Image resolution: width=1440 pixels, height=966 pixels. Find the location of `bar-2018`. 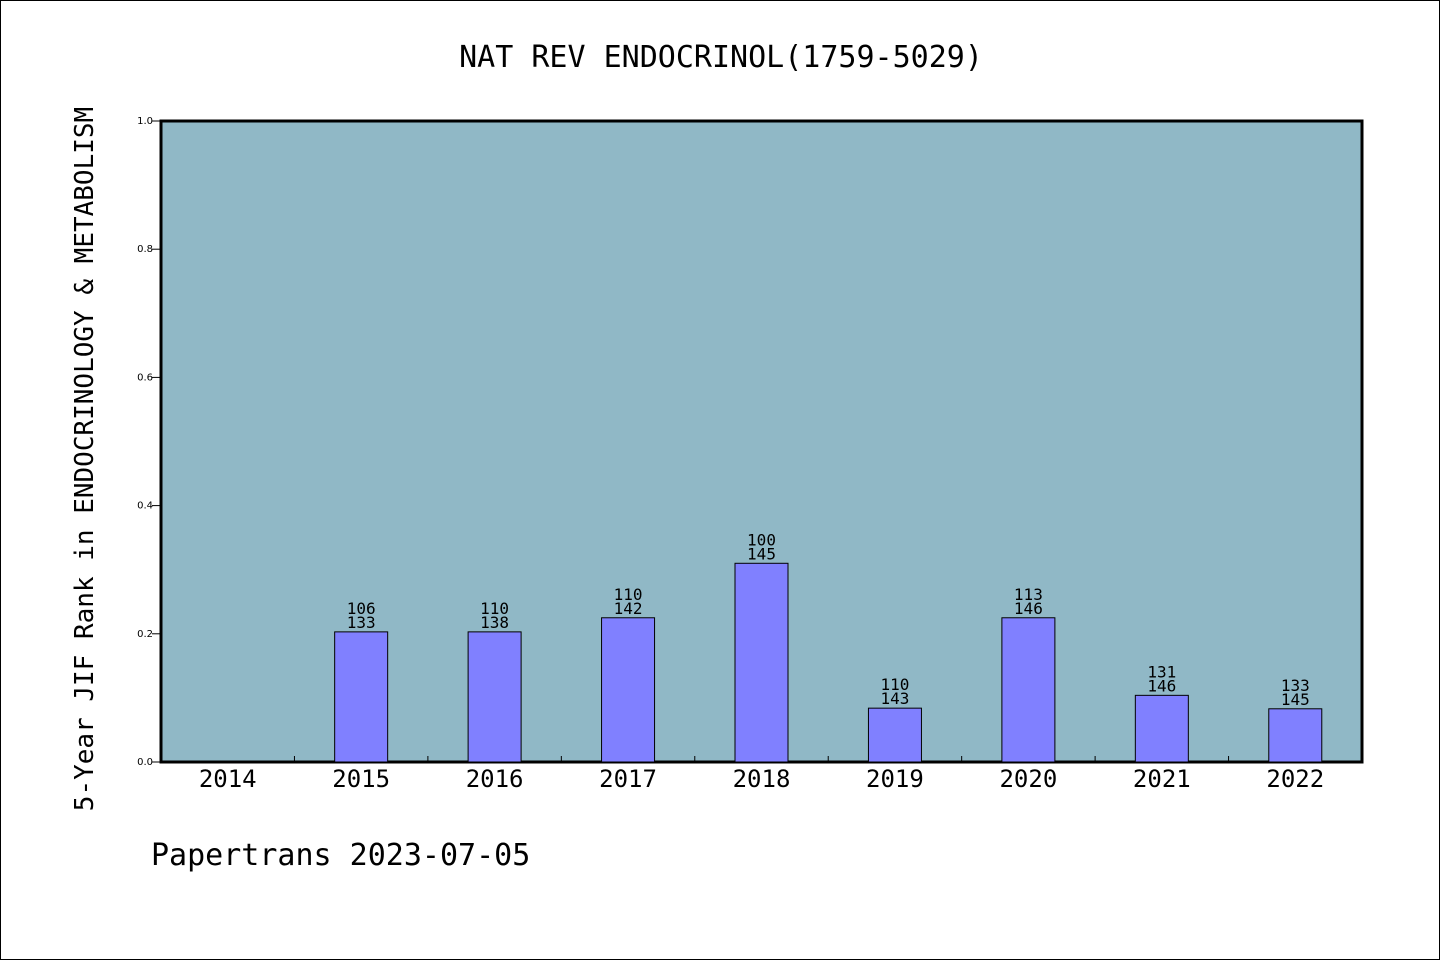

bar-2018 is located at coordinates (761, 662).